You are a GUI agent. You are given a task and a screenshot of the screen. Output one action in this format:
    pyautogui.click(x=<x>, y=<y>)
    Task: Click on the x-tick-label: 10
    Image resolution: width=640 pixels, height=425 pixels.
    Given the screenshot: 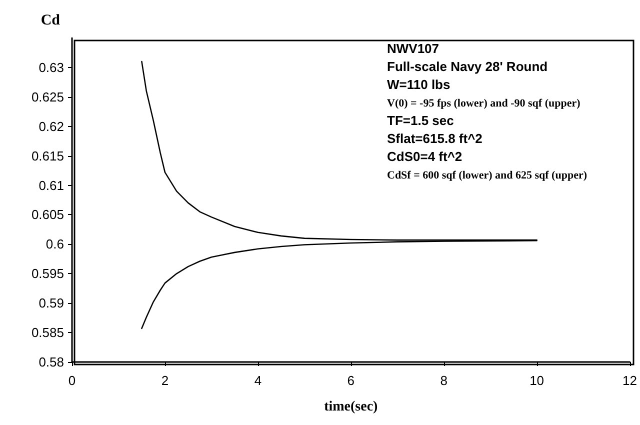 What is the action you would take?
    pyautogui.click(x=537, y=380)
    